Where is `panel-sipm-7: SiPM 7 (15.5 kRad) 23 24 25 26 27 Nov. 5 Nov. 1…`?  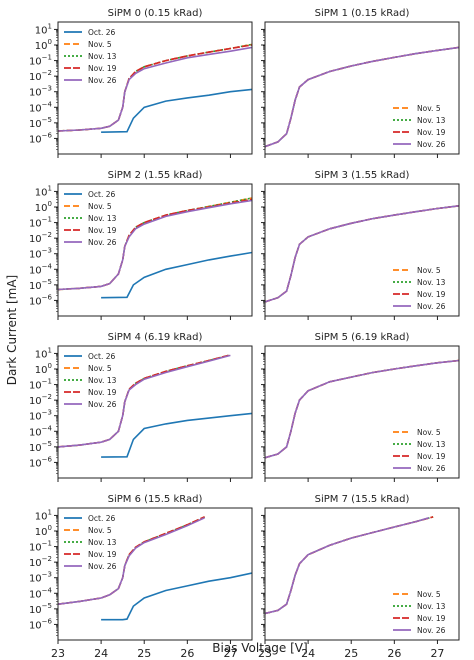 panel-sipm-7: SiPM 7 (15.5 kRad) 23 24 25 26 27 Nov. 5 Nov. 1… is located at coordinates (359, 577).